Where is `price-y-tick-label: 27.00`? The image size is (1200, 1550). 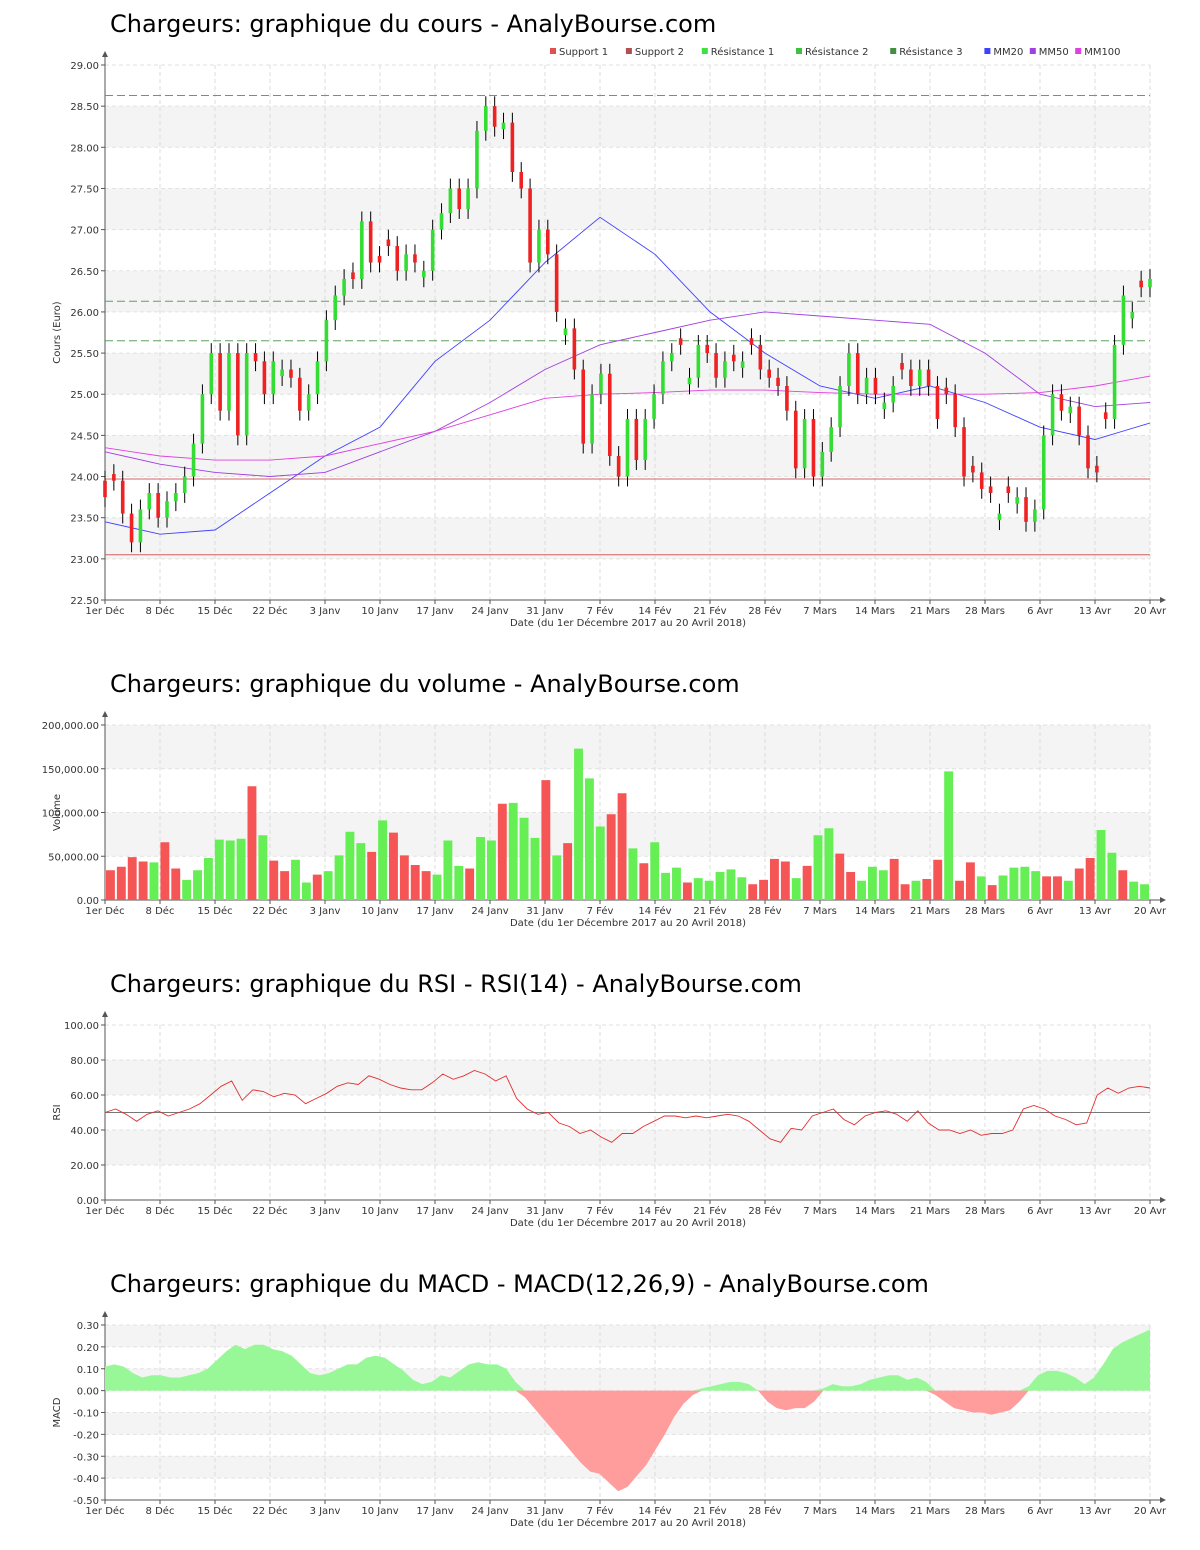
price-y-tick-label: 27.00 is located at coordinates (84, 231).